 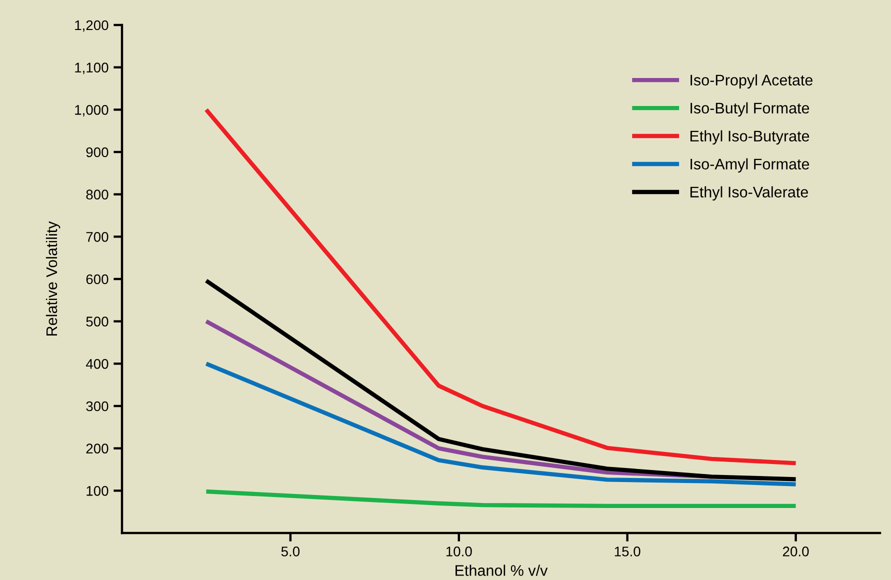 I want to click on y-tick-label: 900, so click(x=97, y=152).